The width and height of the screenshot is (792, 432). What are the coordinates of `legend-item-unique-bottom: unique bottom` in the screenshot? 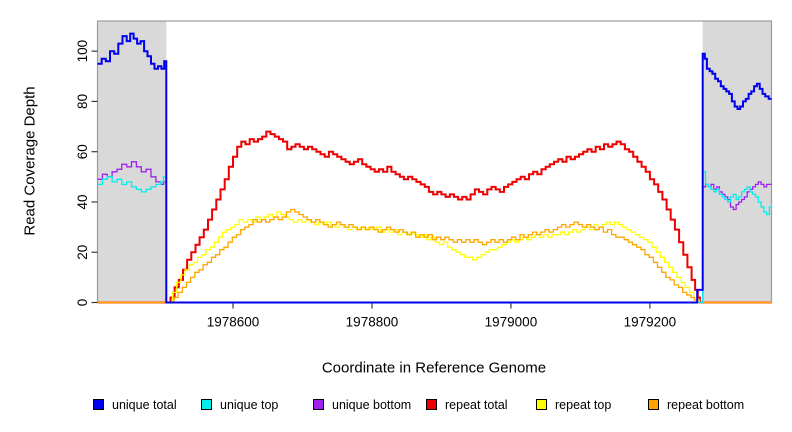 It's located at (362, 404).